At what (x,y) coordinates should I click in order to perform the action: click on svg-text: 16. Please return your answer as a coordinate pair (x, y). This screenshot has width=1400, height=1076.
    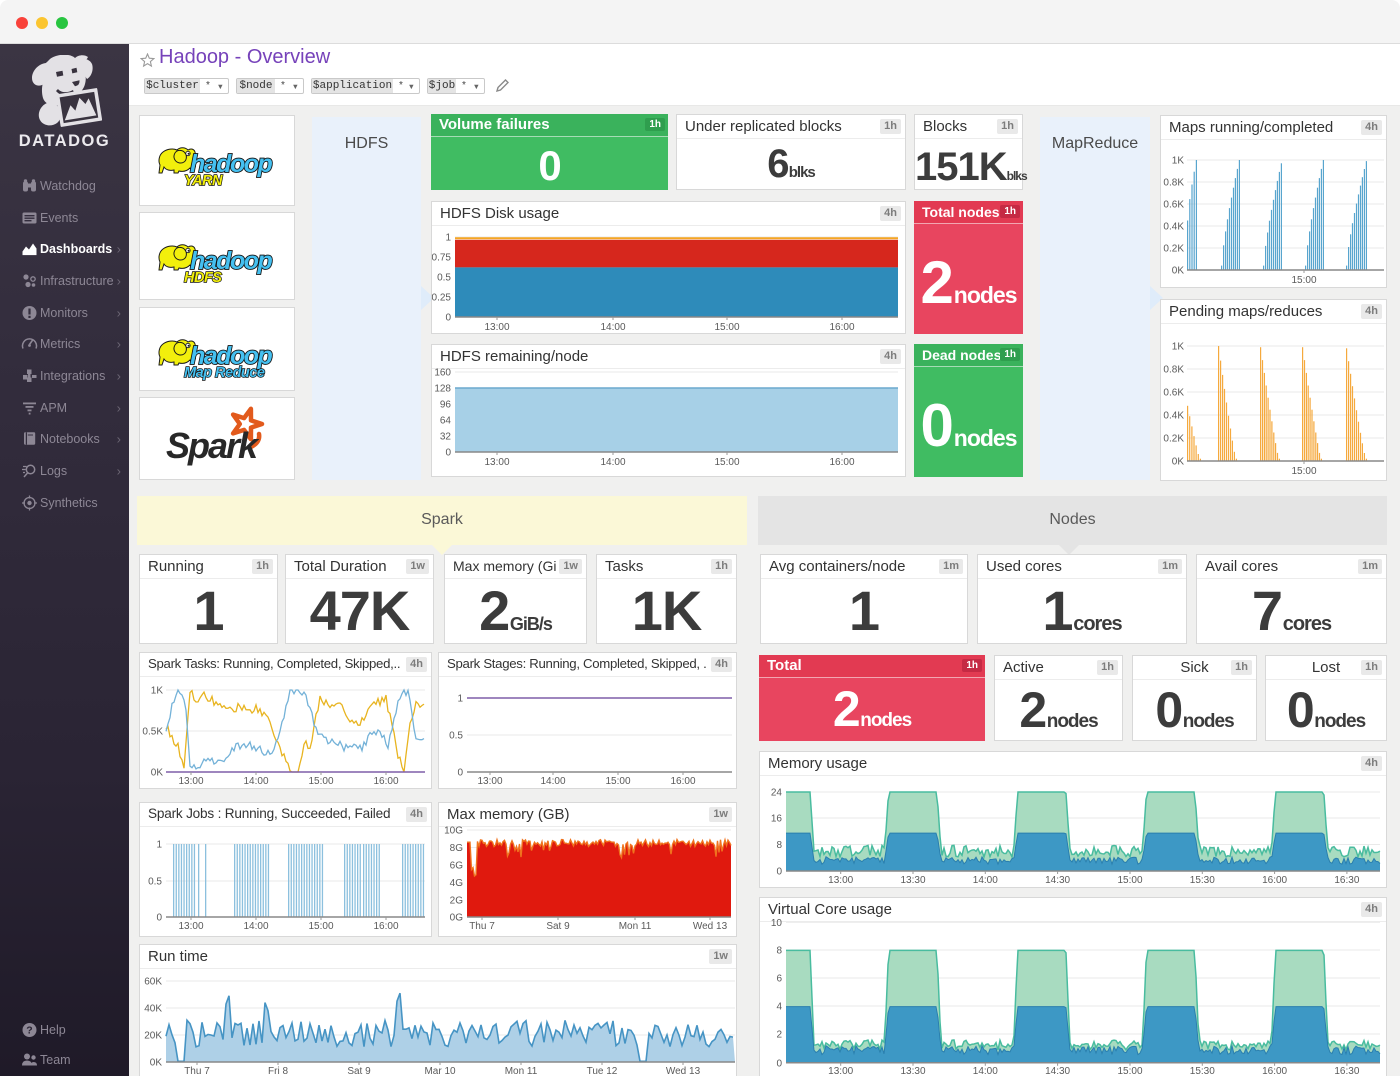
    Looking at the image, I should click on (777, 819).